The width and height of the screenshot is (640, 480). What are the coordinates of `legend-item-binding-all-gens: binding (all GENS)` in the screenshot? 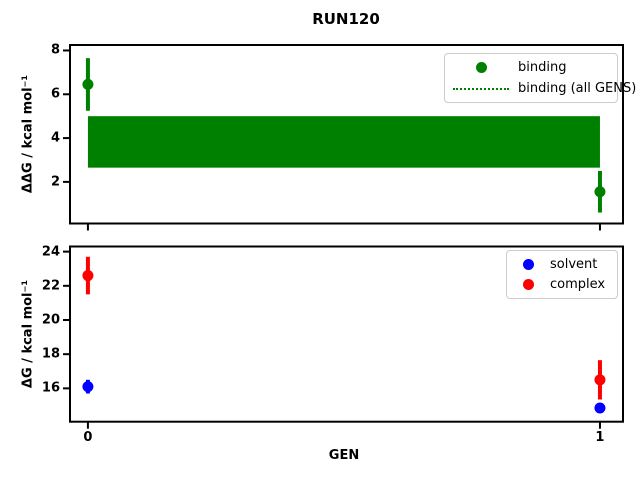 It's located at (544, 88).